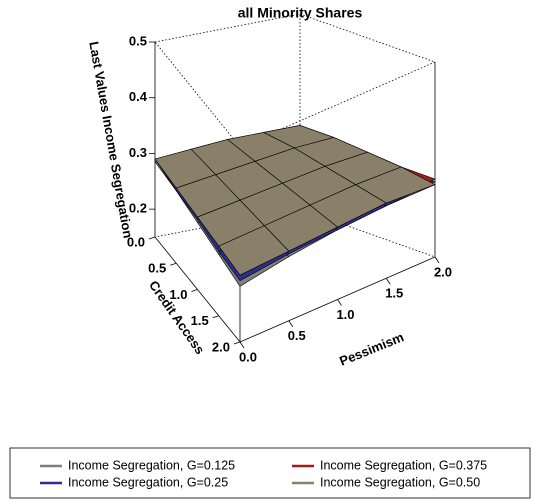  I want to click on y-tick-label: 1.0, so click(178, 294).